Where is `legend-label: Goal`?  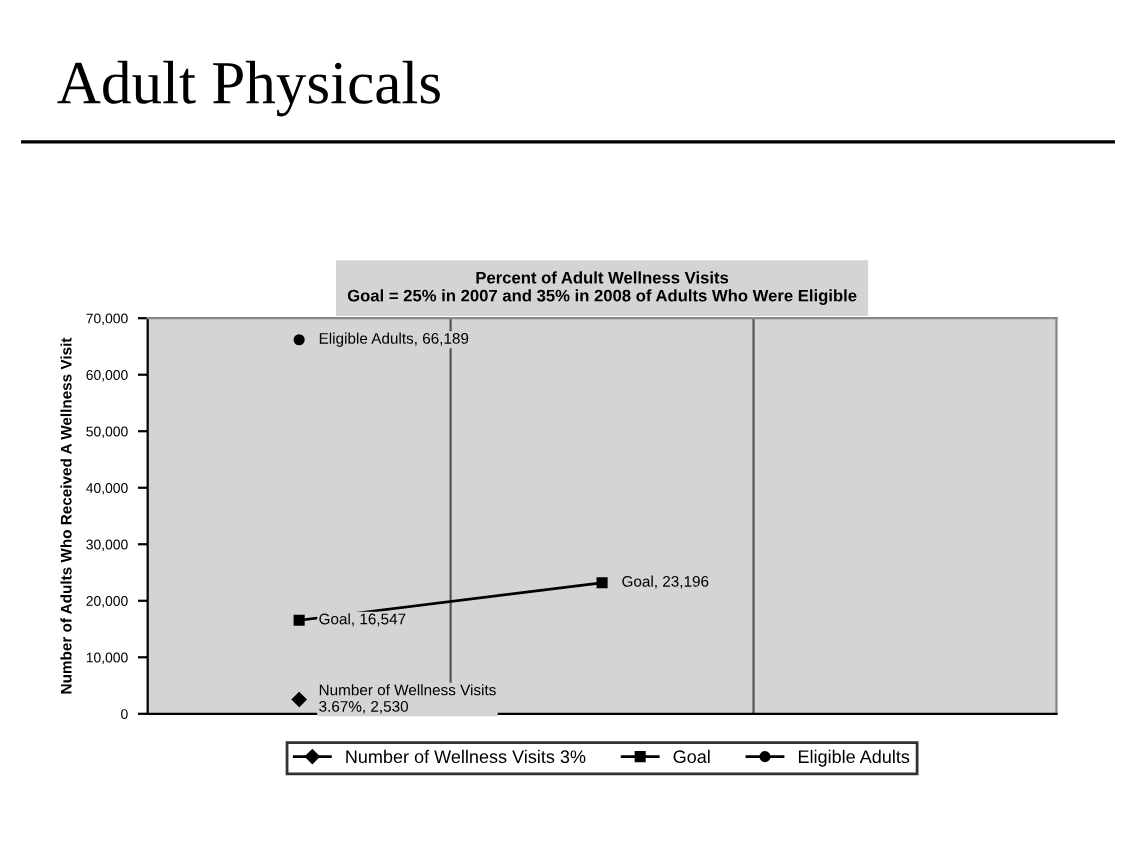
legend-label: Goal is located at coordinates (691, 756).